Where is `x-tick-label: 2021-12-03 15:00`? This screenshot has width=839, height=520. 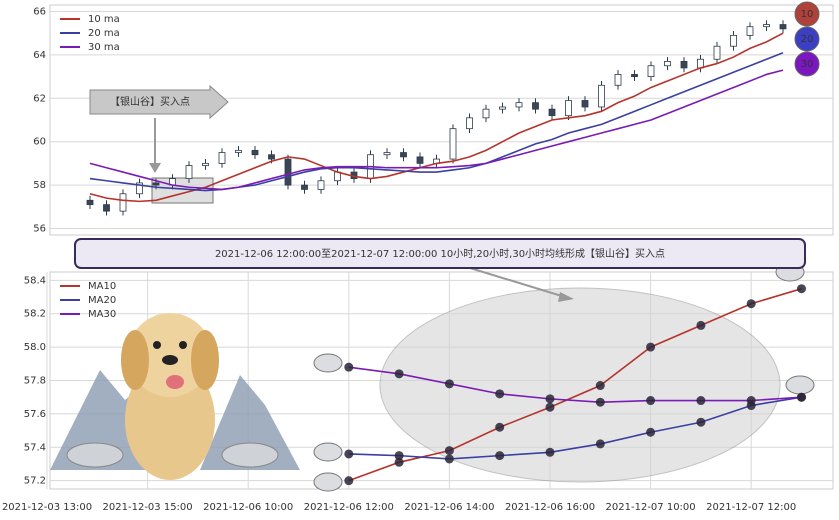 x-tick-label: 2021-12-03 15:00 is located at coordinates (148, 507).